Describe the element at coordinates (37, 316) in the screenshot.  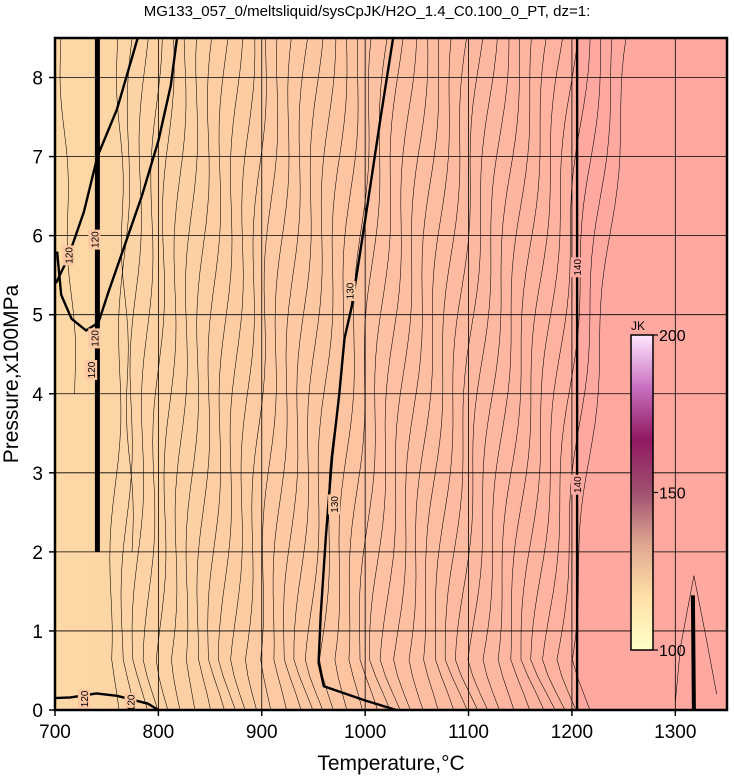
I see `y-tick-label: 5` at that location.